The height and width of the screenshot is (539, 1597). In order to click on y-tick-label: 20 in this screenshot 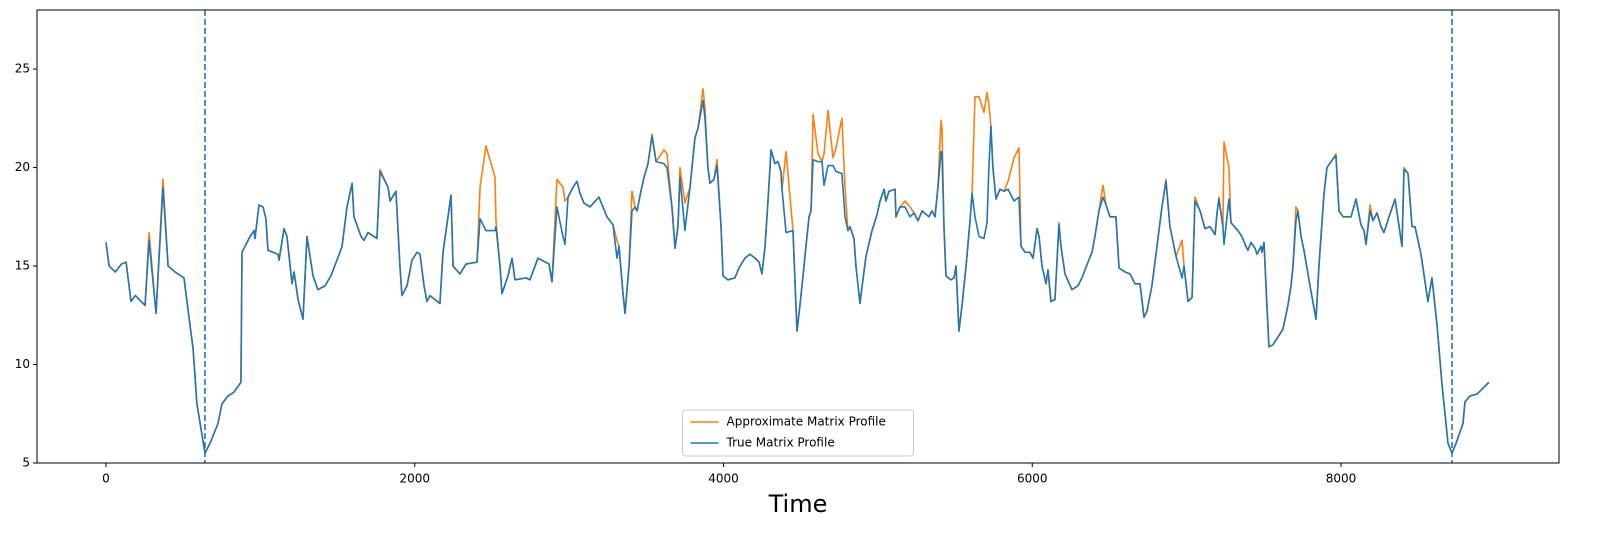, I will do `click(22, 167)`.